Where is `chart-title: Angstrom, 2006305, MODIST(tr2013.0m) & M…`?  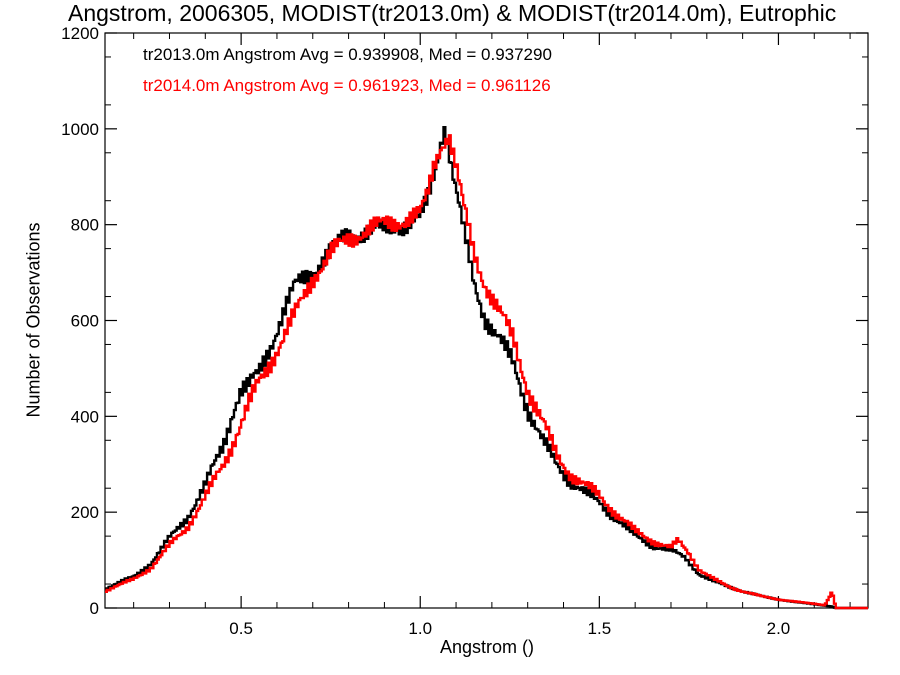 chart-title: Angstrom, 2006305, MODIST(tr2013.0m) & M… is located at coordinates (452, 13).